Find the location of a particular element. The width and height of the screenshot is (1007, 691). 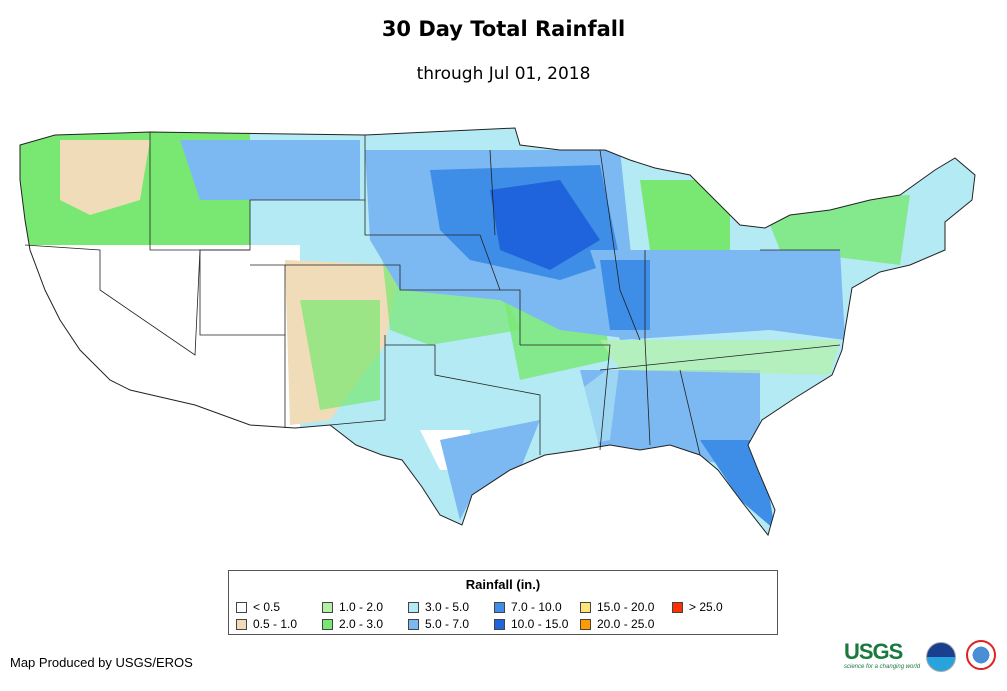

legend-item: 7.0 - 10.0 is located at coordinates (537, 607).